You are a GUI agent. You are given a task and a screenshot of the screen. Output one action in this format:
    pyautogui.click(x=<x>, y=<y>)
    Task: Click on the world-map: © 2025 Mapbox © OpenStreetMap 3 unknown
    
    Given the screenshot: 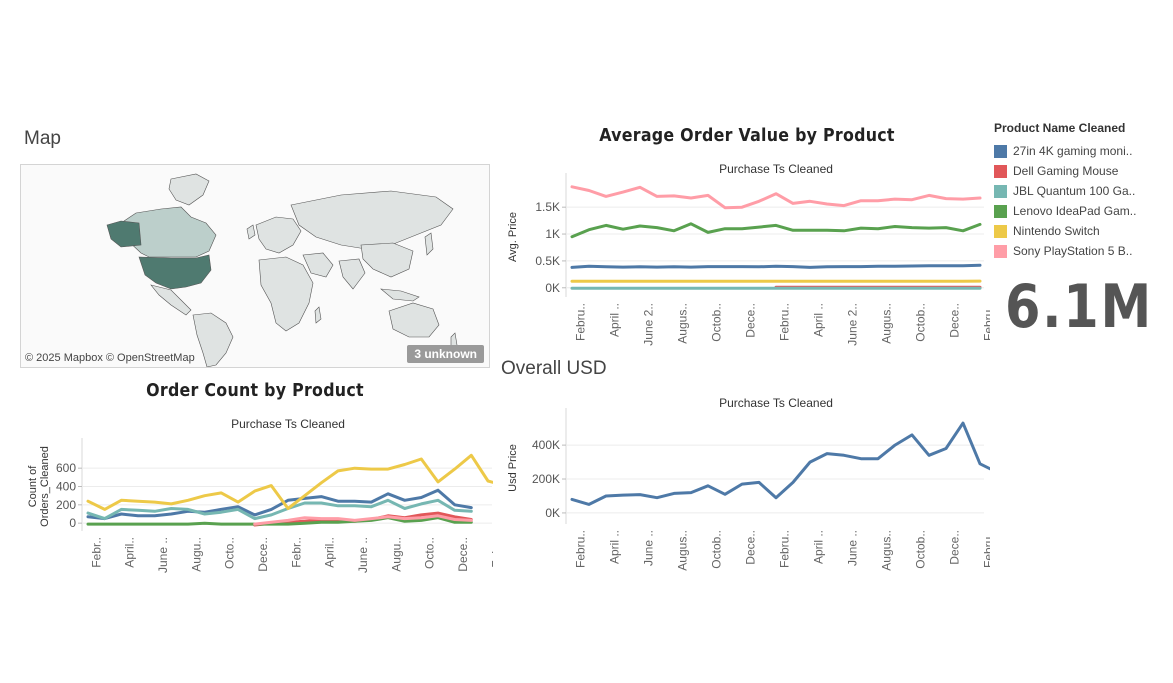 What is the action you would take?
    pyautogui.click(x=255, y=266)
    